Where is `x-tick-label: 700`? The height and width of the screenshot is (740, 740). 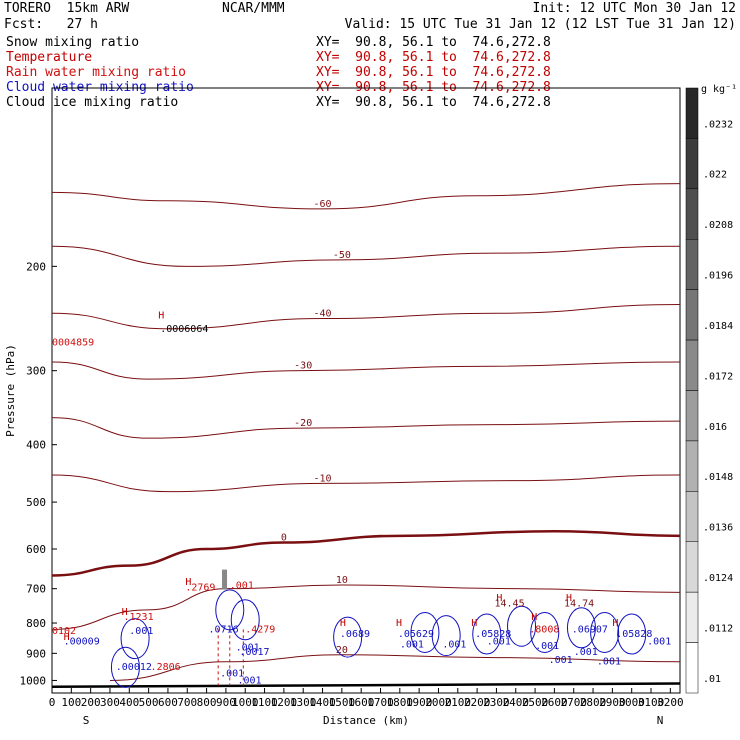 x-tick-label: 700 is located at coordinates (187, 702).